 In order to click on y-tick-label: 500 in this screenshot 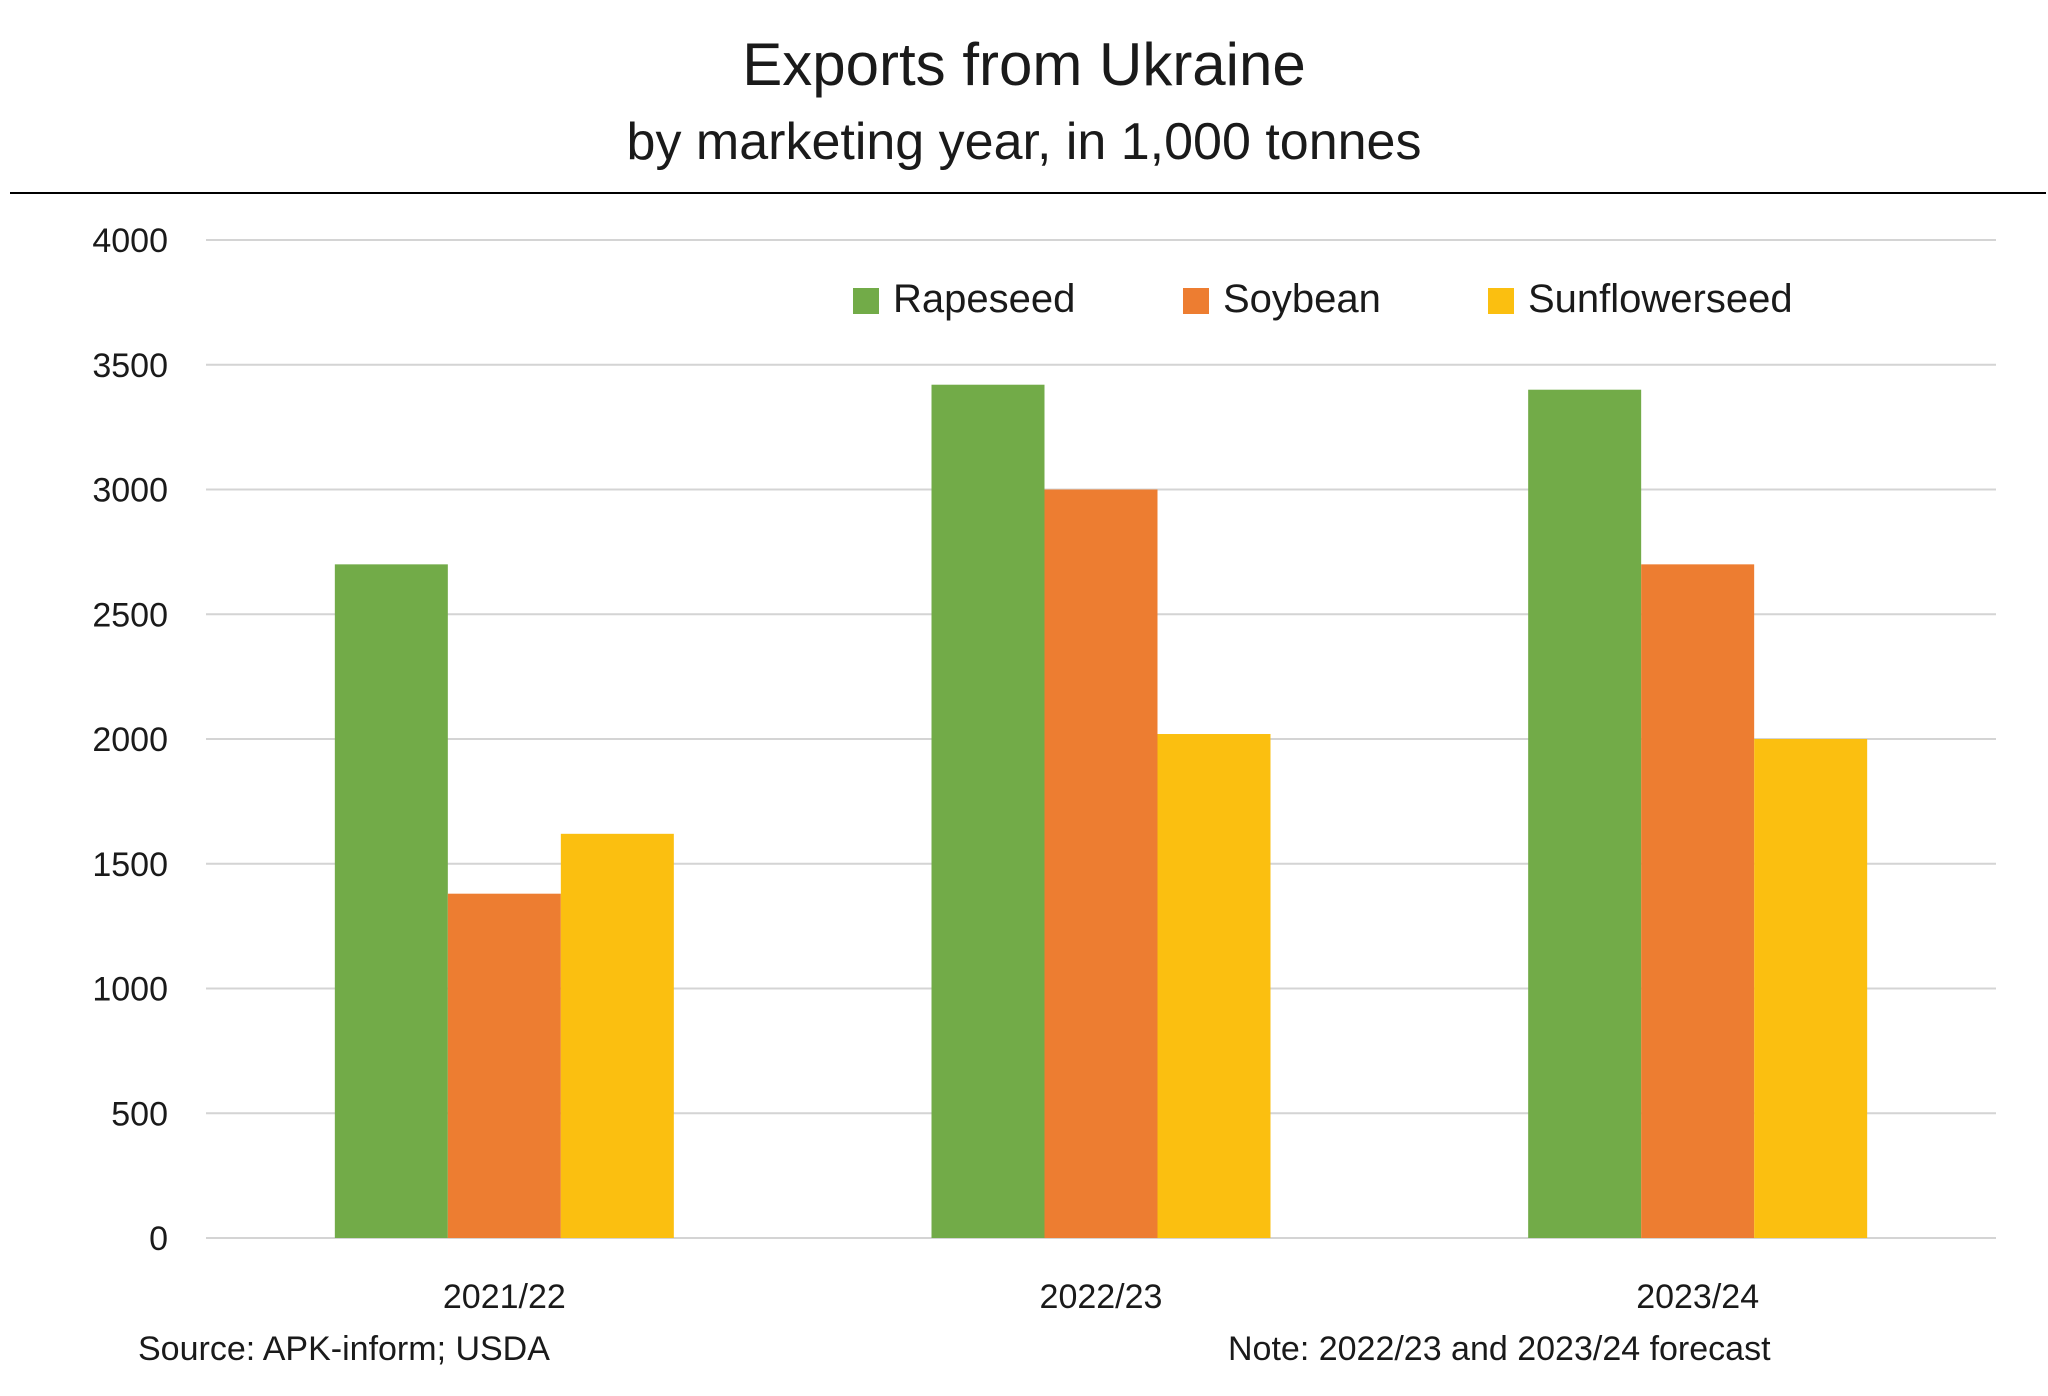, I will do `click(139, 1114)`.